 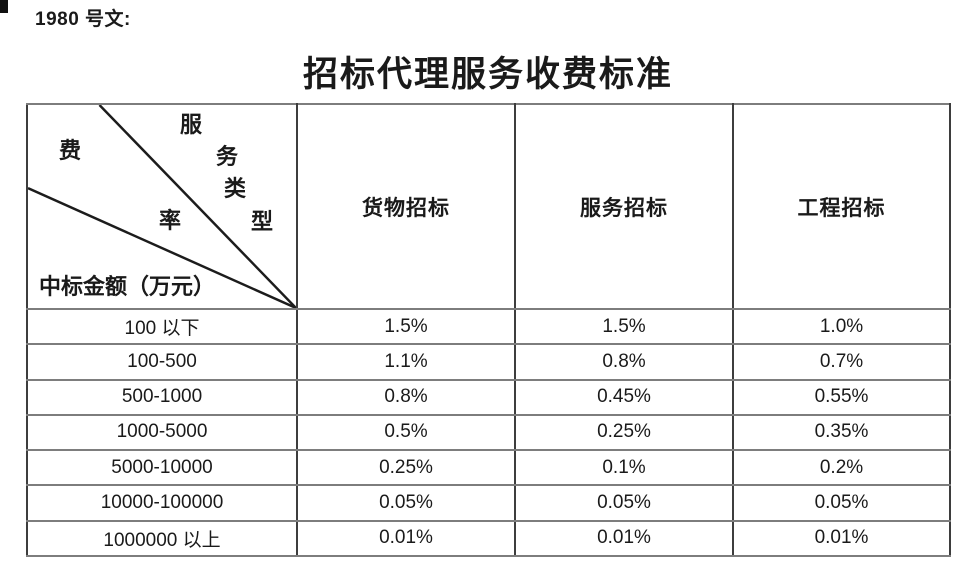 What do you see at coordinates (406, 538) in the screenshot?
I see `goods-rate-cell: 0.01%` at bounding box center [406, 538].